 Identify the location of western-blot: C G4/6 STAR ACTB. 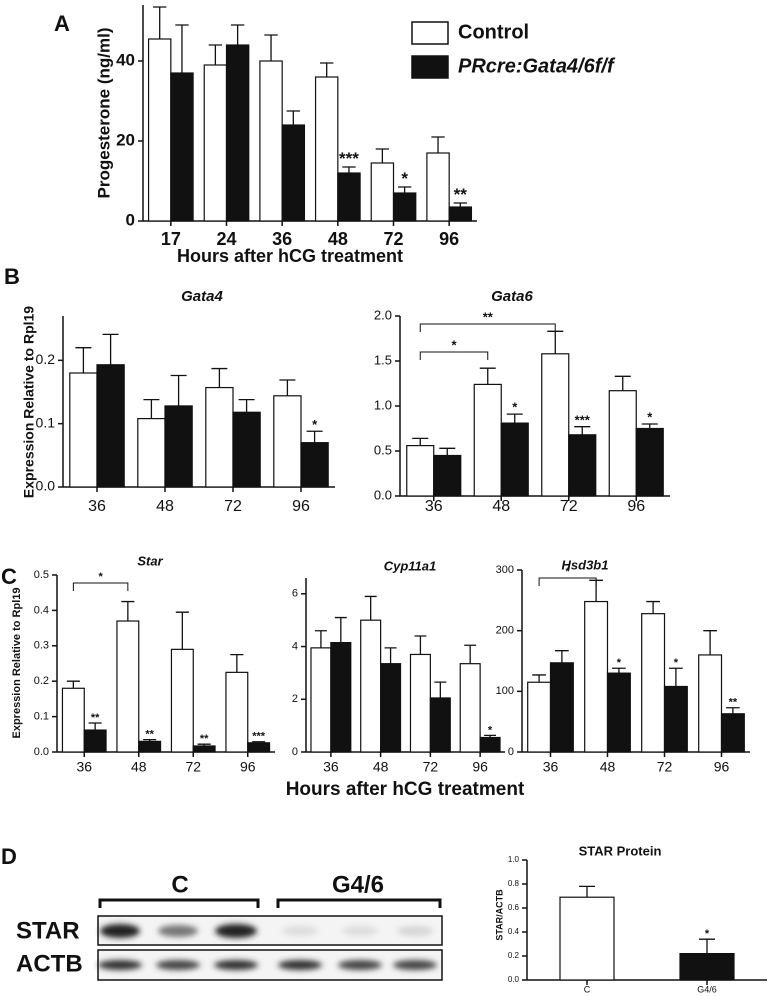
(229, 926).